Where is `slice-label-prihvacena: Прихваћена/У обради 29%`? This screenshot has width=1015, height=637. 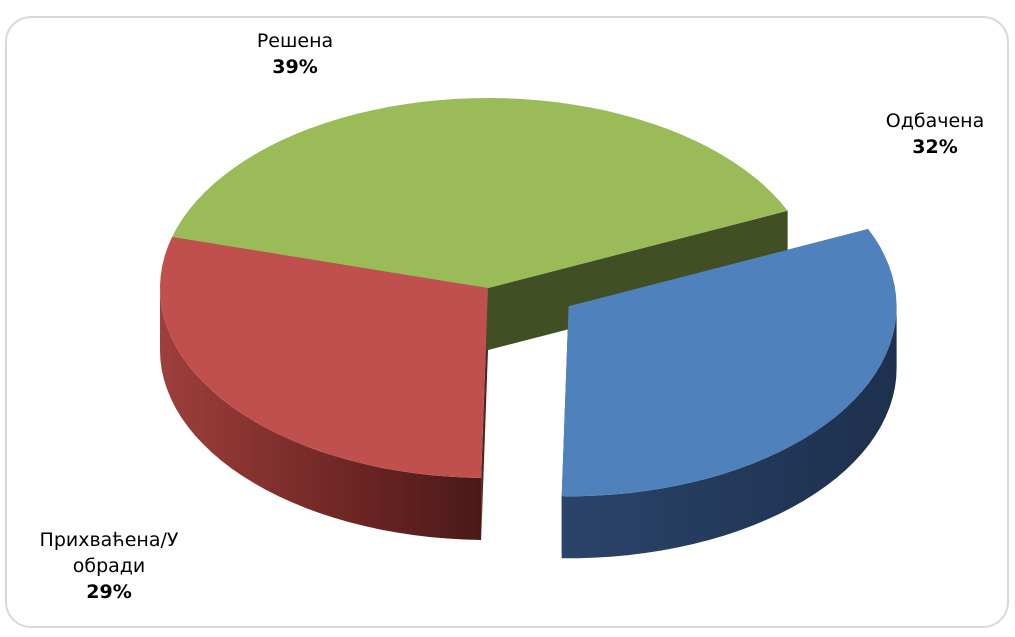
slice-label-prihvacena: Прихваћена/У обради 29% is located at coordinates (109, 566).